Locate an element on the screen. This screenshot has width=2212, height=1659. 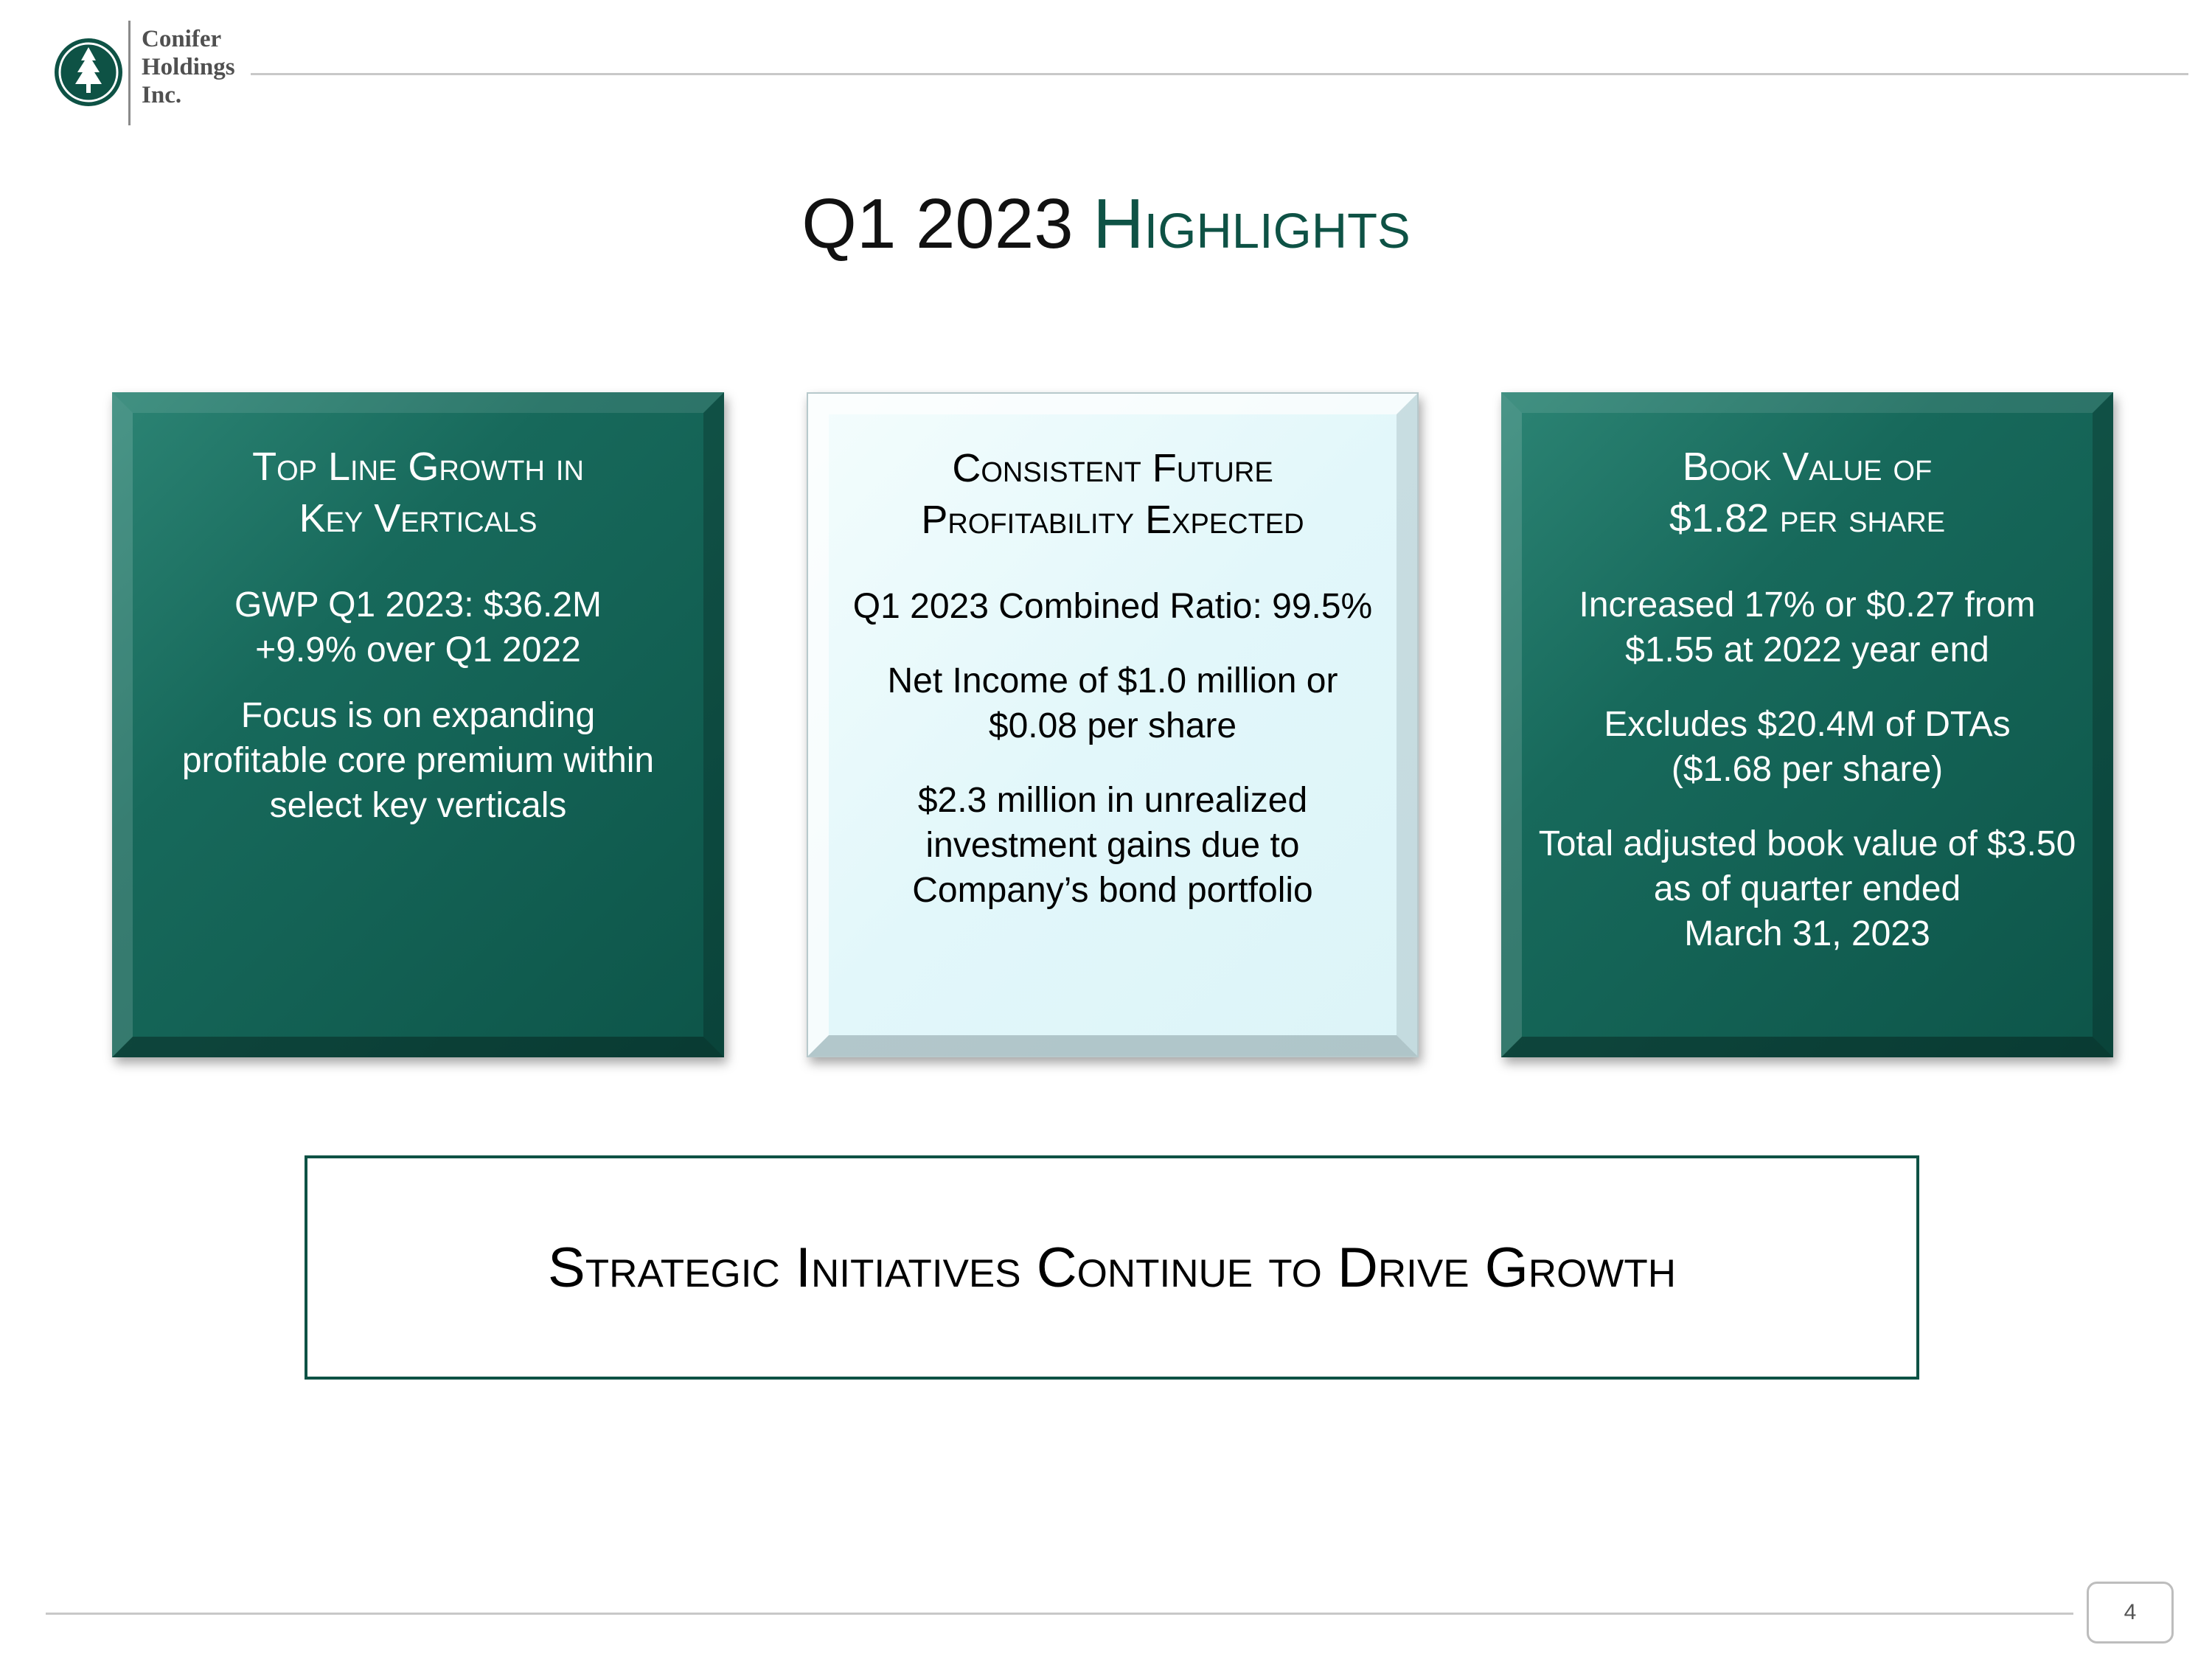
card-text-line: Net Income of $1.0 million or is located at coordinates (1112, 680).